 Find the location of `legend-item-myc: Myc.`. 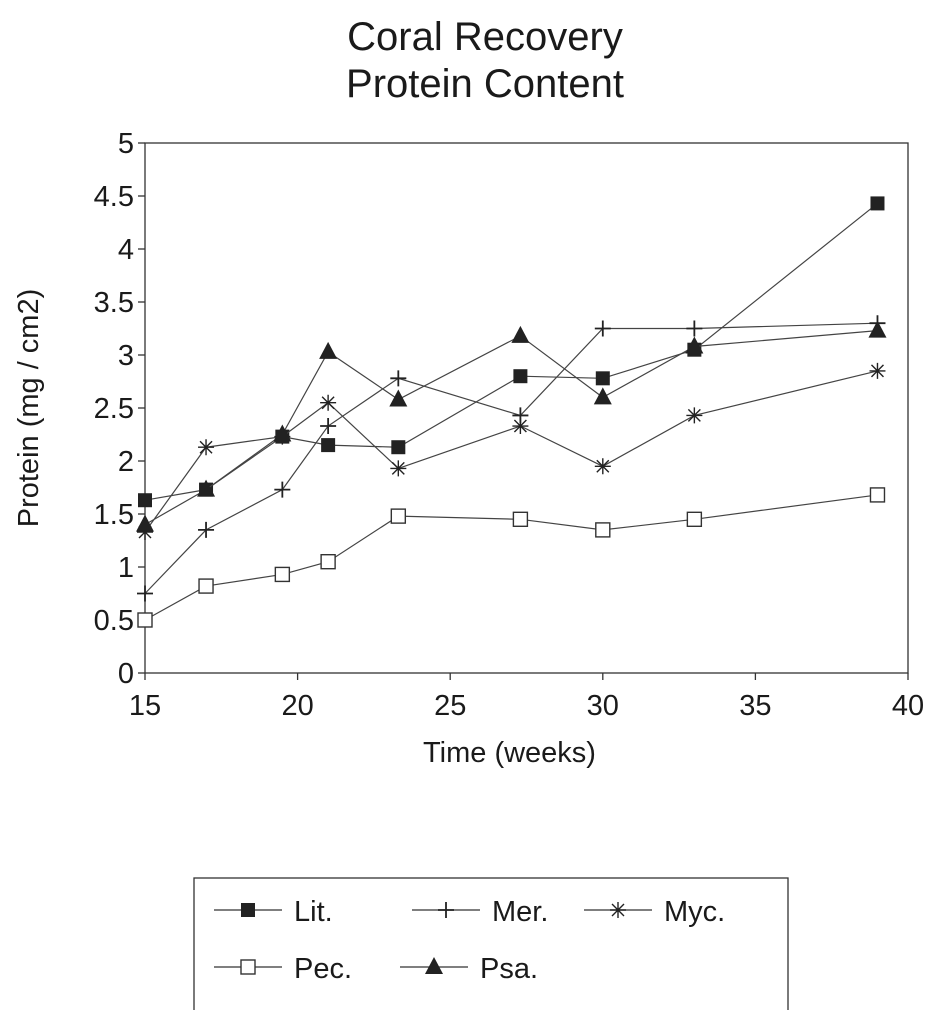

legend-item-myc: Myc. is located at coordinates (654, 912).